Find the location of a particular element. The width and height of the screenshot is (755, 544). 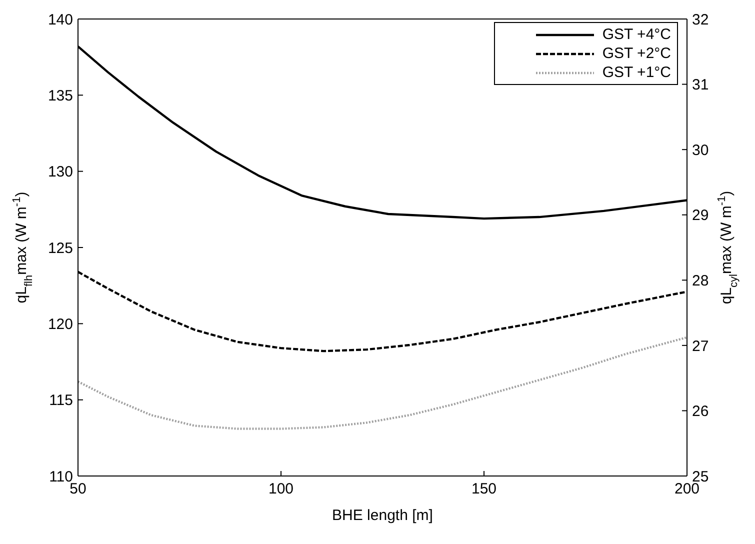

y2-tick-label: 32 is located at coordinates (700, 19).